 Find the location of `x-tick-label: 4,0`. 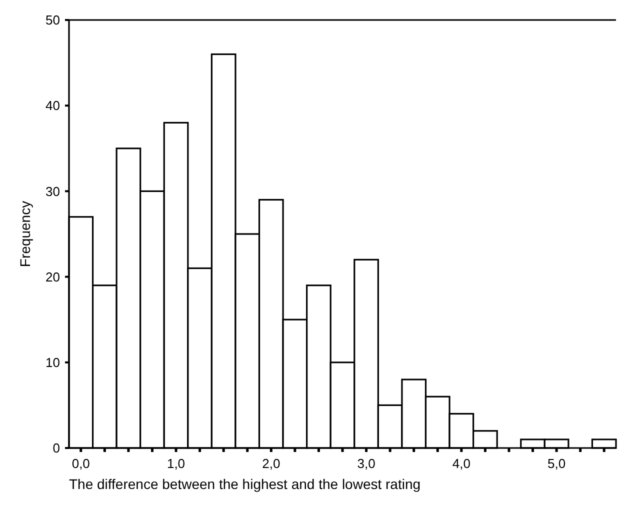

x-tick-label: 4,0 is located at coordinates (461, 463).